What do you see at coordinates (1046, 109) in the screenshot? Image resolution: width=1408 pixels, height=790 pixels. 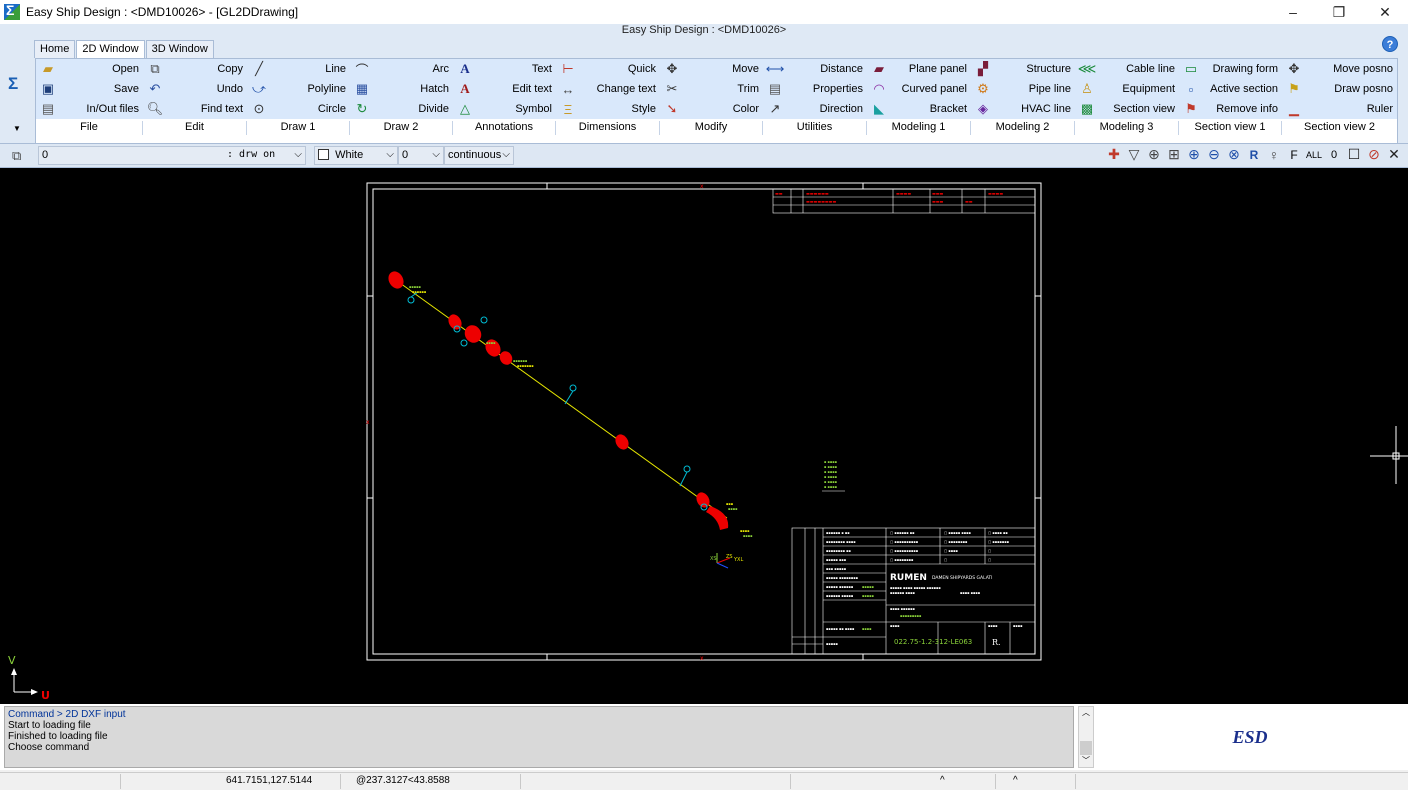 I see `hvac-line-button: HVAC line` at bounding box center [1046, 109].